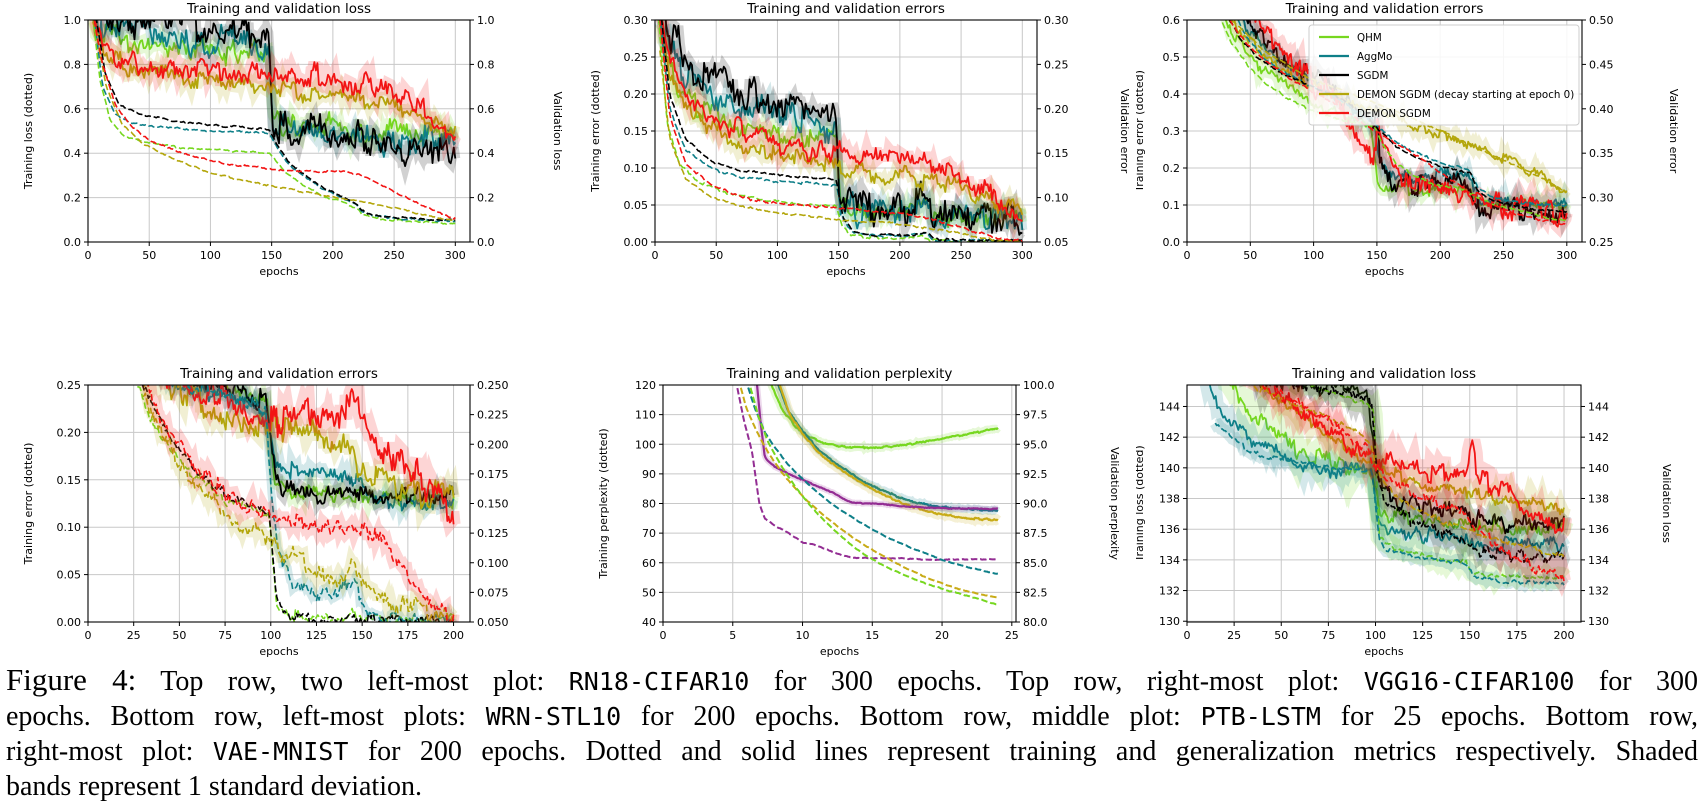 This screenshot has height=806, width=1704. Describe the element at coordinates (636, 131) in the screenshot. I see `y-tick-label: 0.15` at that location.